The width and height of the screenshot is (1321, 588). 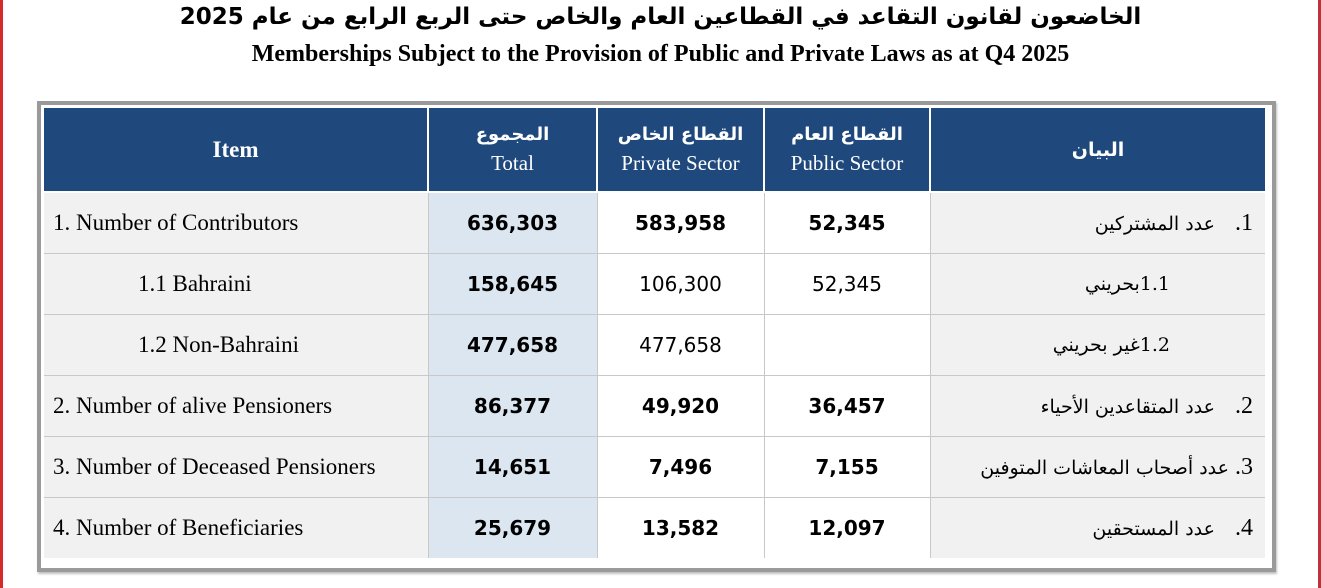 I want to click on row-private-value: 49,920, so click(x=681, y=406).